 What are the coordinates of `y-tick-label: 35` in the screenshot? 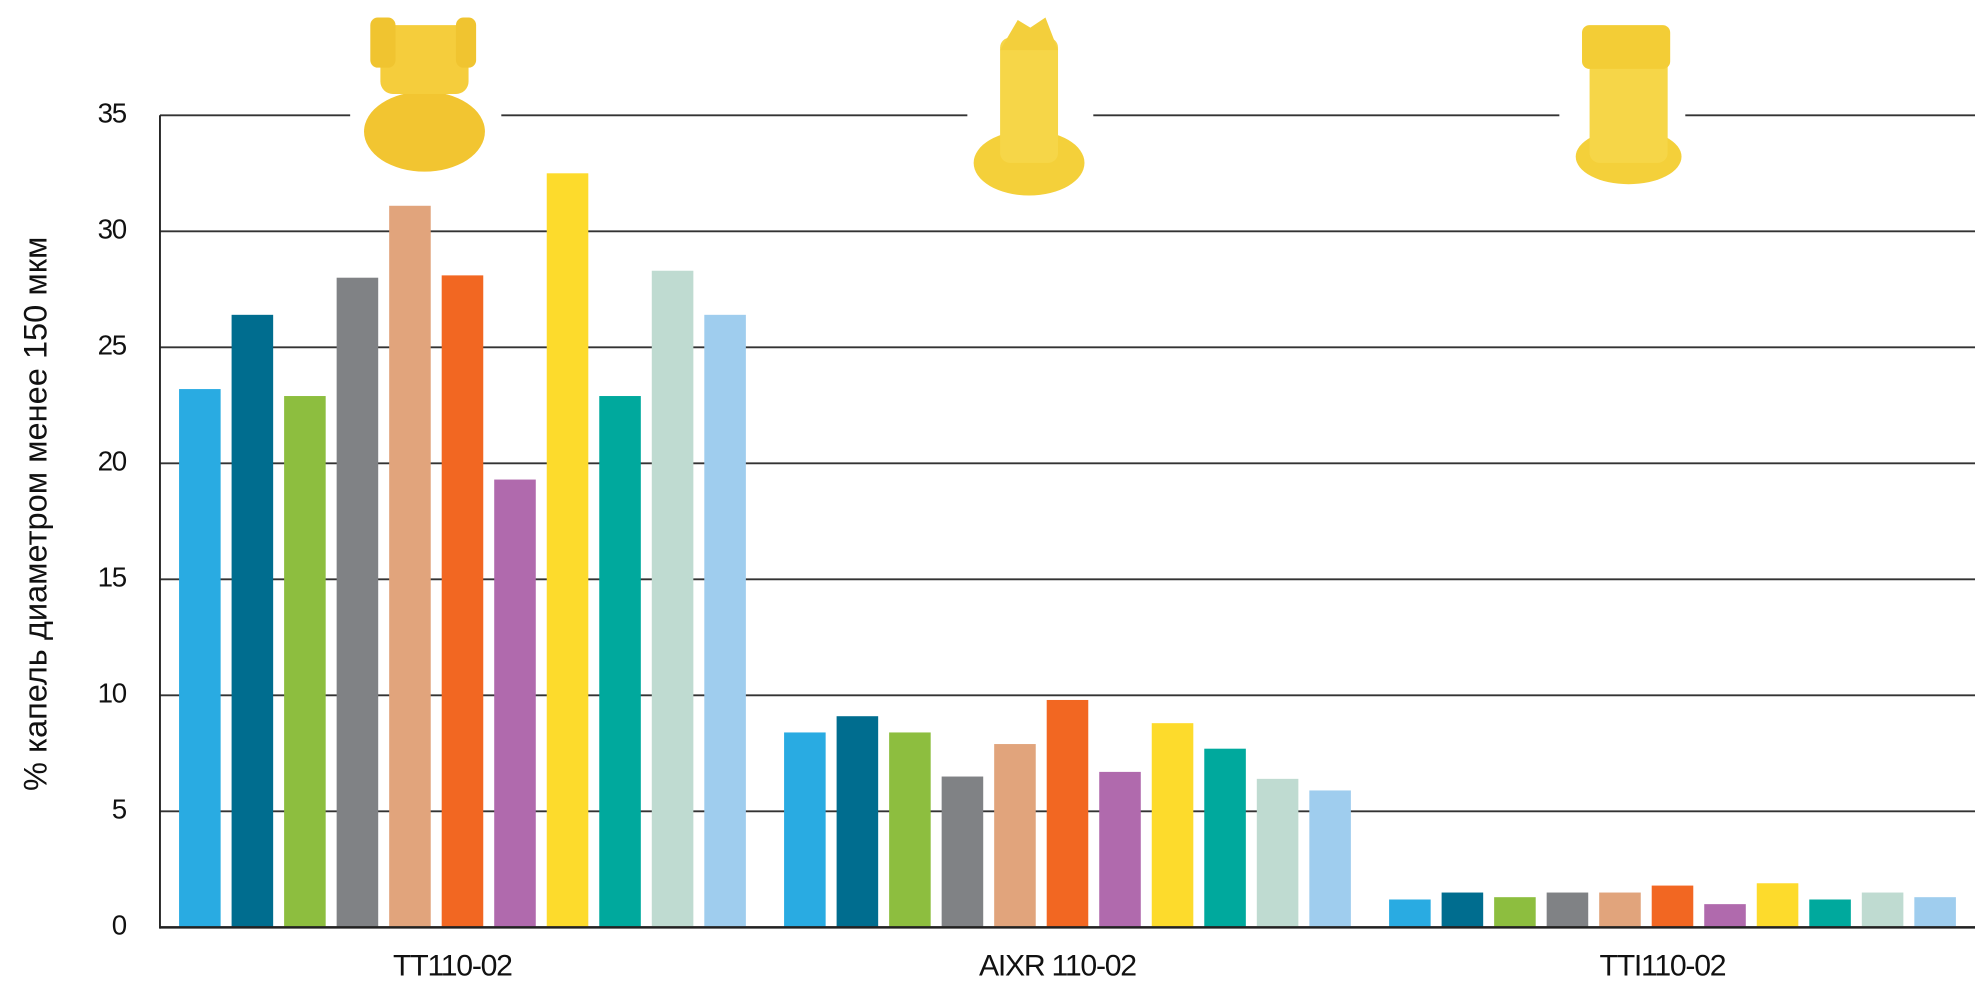 It's located at (112, 113).